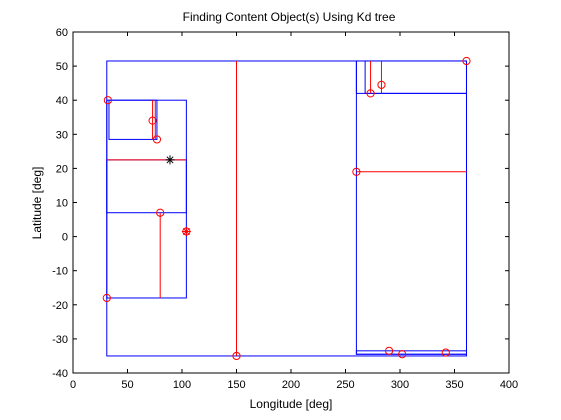 The width and height of the screenshot is (561, 420). What do you see at coordinates (509, 385) in the screenshot?
I see `x-tick-label-400: 400` at bounding box center [509, 385].